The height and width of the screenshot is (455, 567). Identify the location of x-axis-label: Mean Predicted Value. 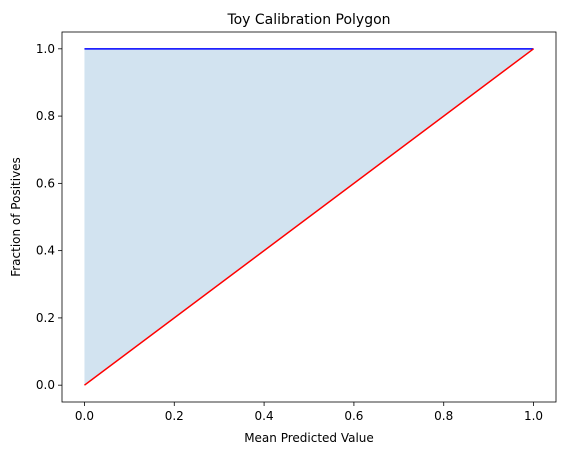
(309, 438).